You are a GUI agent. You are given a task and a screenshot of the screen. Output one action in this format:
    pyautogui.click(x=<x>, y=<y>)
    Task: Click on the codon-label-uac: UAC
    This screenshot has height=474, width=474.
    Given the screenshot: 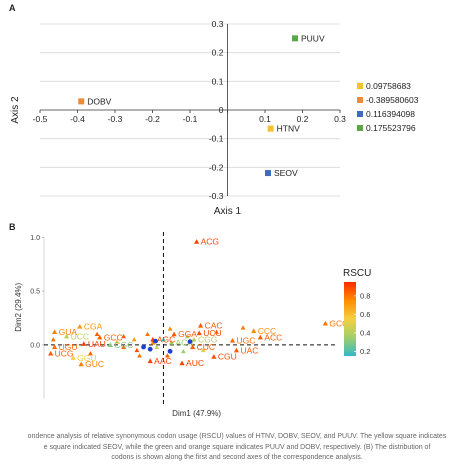 What is the action you would take?
    pyautogui.click(x=249, y=350)
    